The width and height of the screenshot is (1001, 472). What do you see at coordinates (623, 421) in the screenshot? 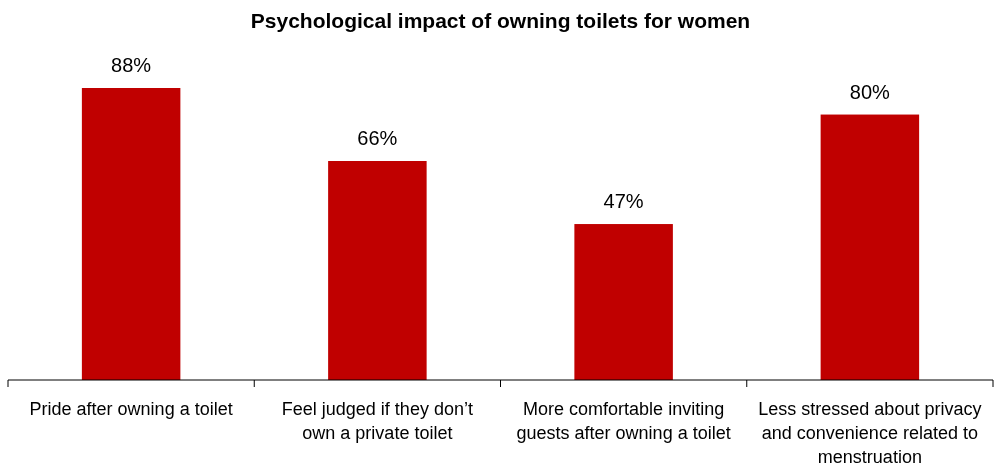
I see `x-tick-label: More comfortable inviting guests after owning a toilet` at bounding box center [623, 421].